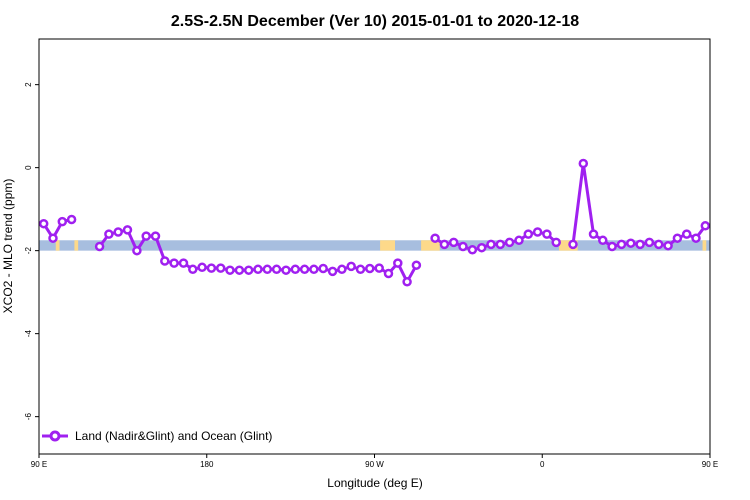 Image resolution: width=750 pixels, height=500 pixels. What do you see at coordinates (28, 167) in the screenshot?
I see `y-tick-label: 0` at bounding box center [28, 167].